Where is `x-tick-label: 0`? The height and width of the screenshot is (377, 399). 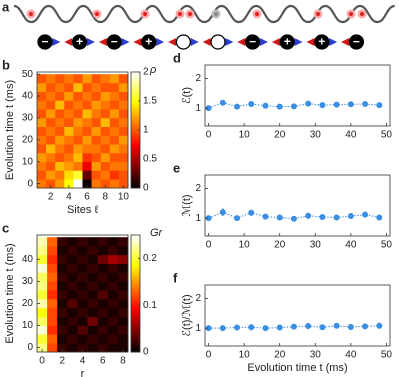 x-tick-label: 0 is located at coordinates (209, 245).